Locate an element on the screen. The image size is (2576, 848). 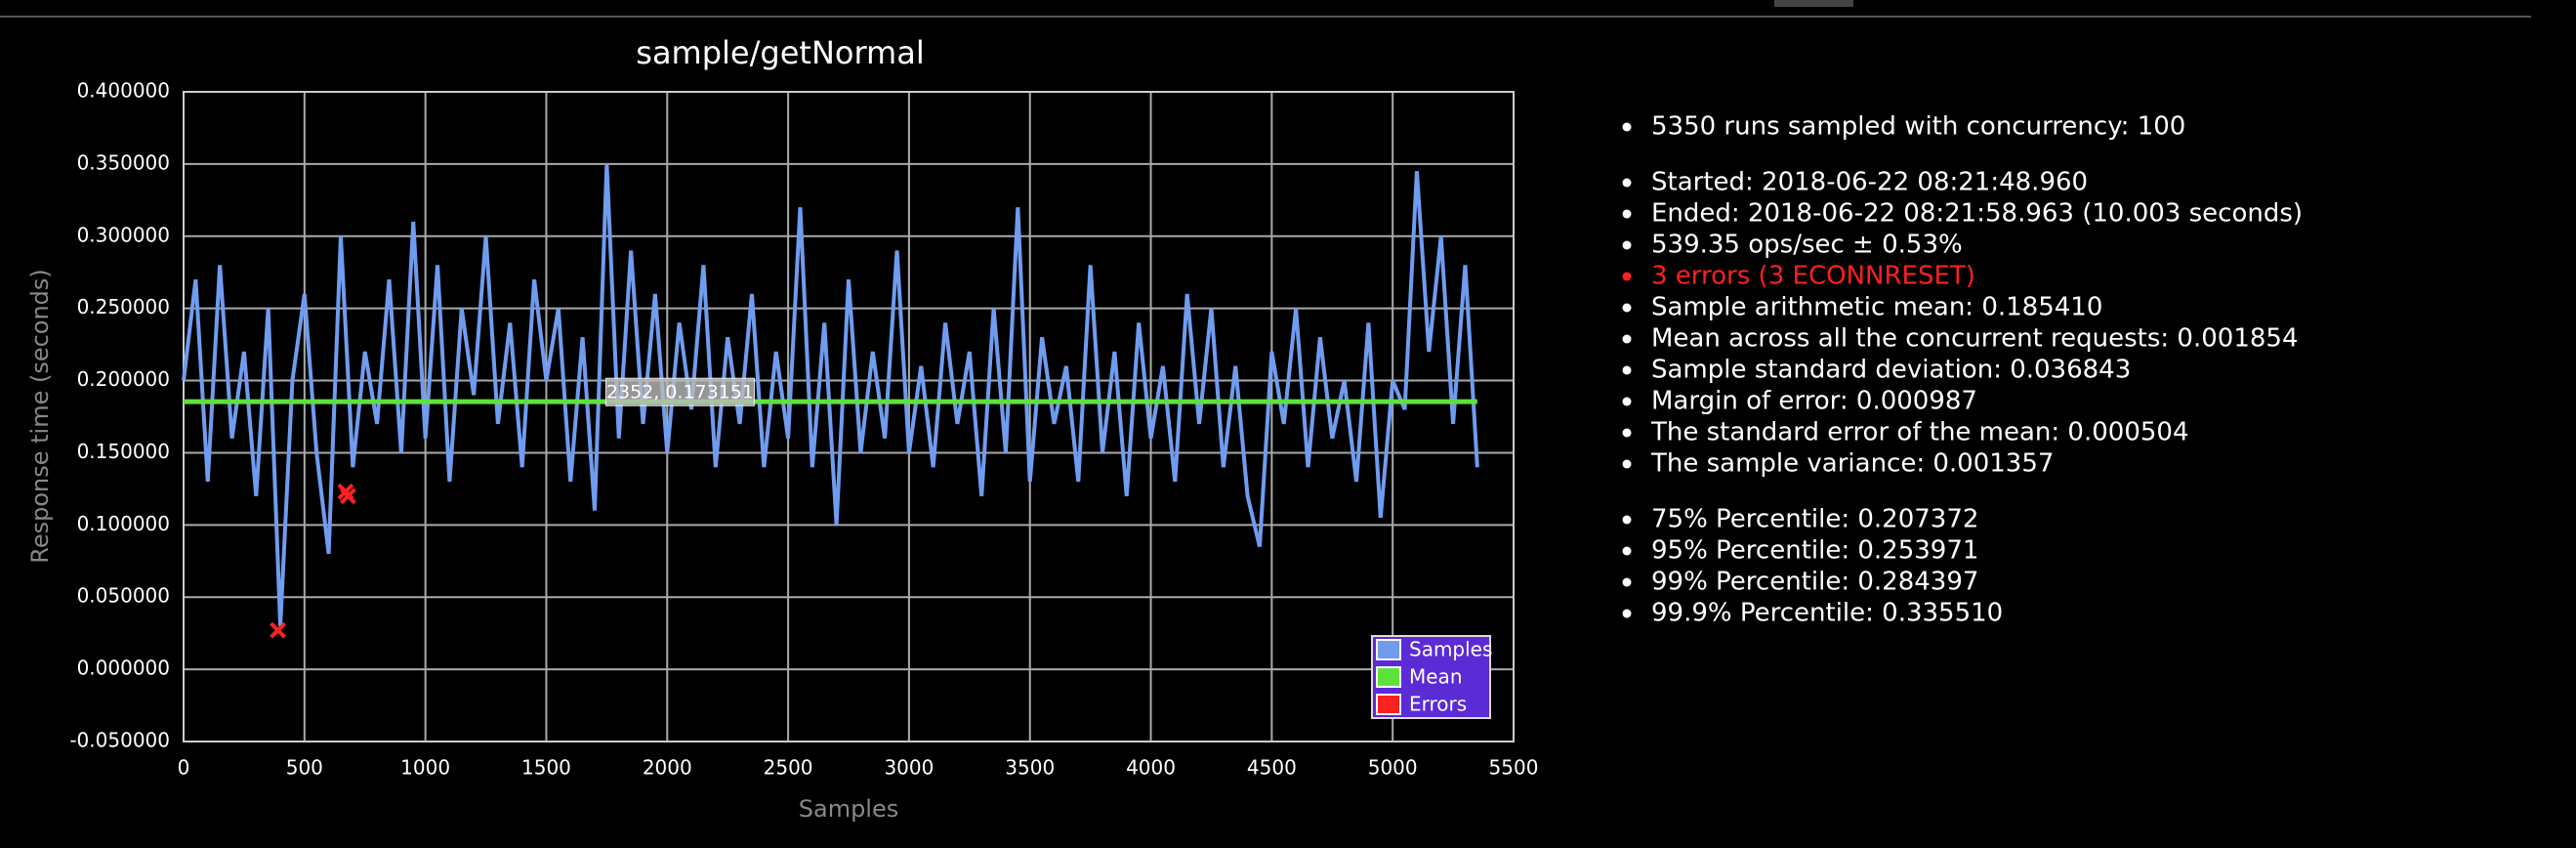
legend-label: Samples is located at coordinates (1450, 649).